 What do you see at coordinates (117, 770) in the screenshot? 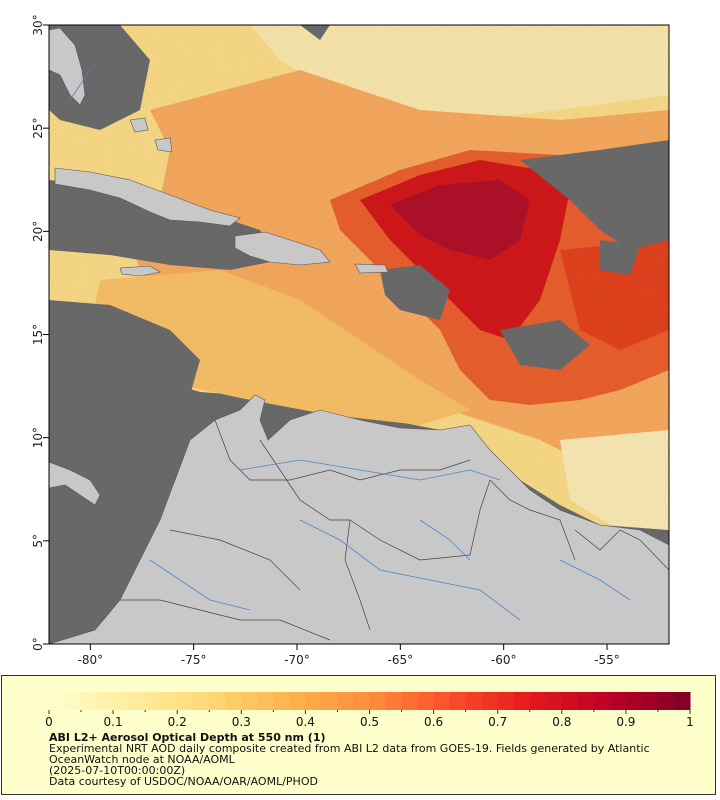
I see `caption-date: (2025-07-10T00:00:00Z)` at bounding box center [117, 770].